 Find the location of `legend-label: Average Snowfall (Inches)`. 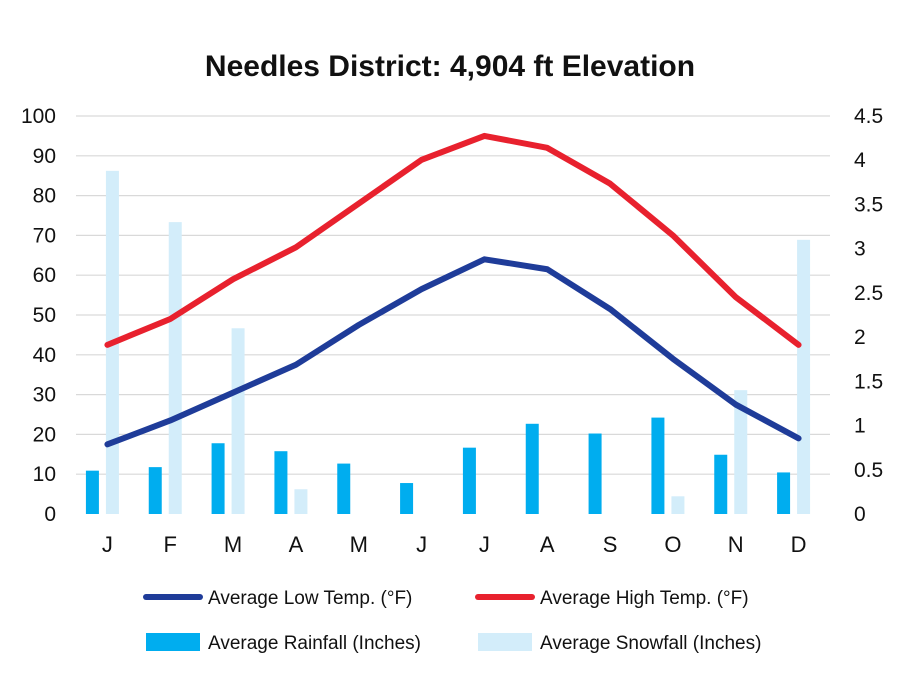

legend-label: Average Snowfall (Inches) is located at coordinates (650, 643).